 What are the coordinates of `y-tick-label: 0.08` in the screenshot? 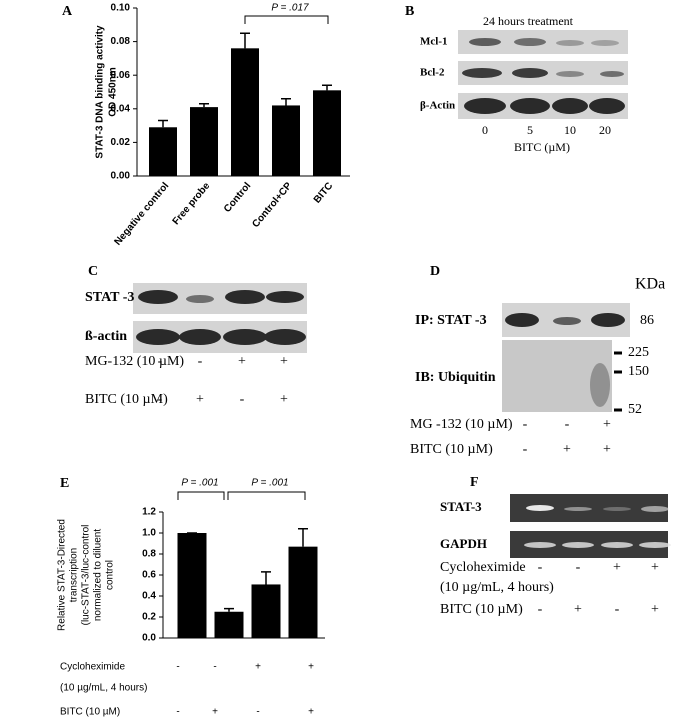 It's located at (121, 41).